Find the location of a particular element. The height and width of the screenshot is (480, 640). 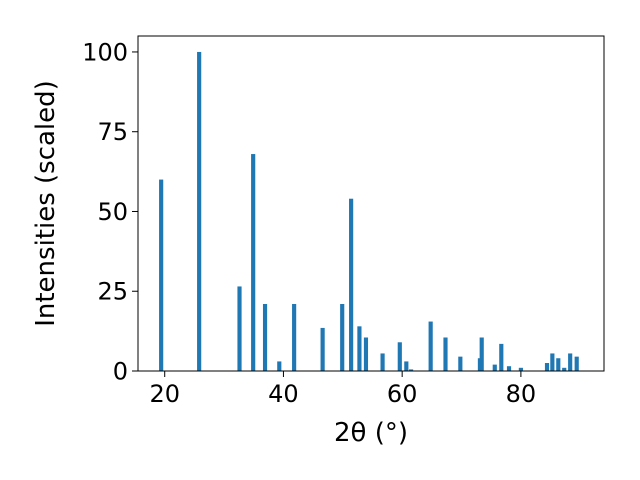

y-tick-label-4: 100 is located at coordinates (105, 52).